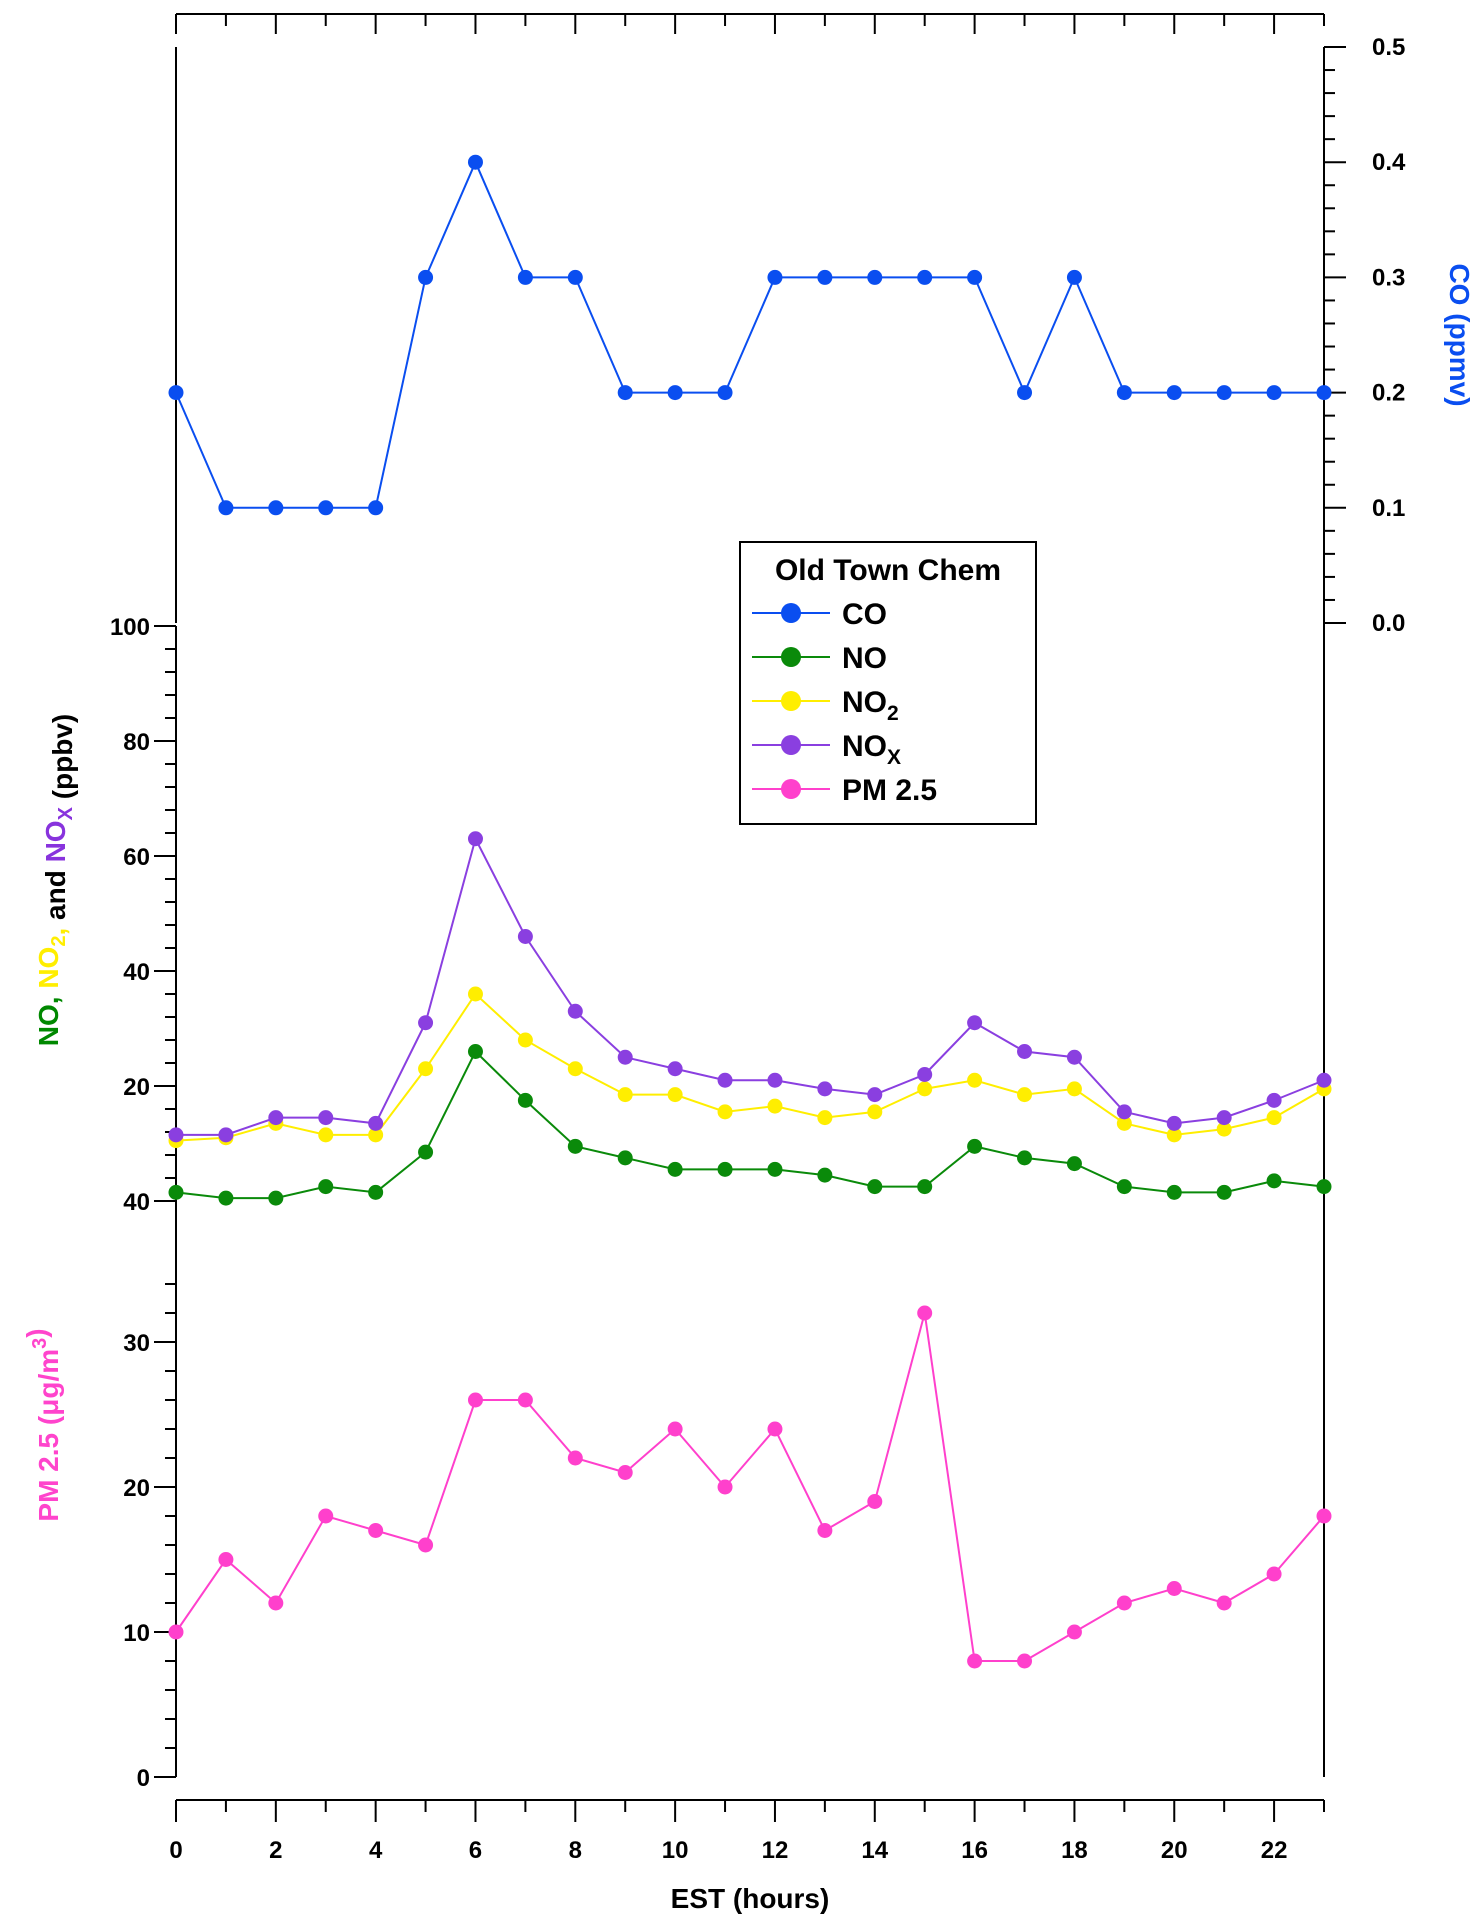  Describe the element at coordinates (1388, 508) in the screenshot. I see `co-tick-label: 0.1` at that location.